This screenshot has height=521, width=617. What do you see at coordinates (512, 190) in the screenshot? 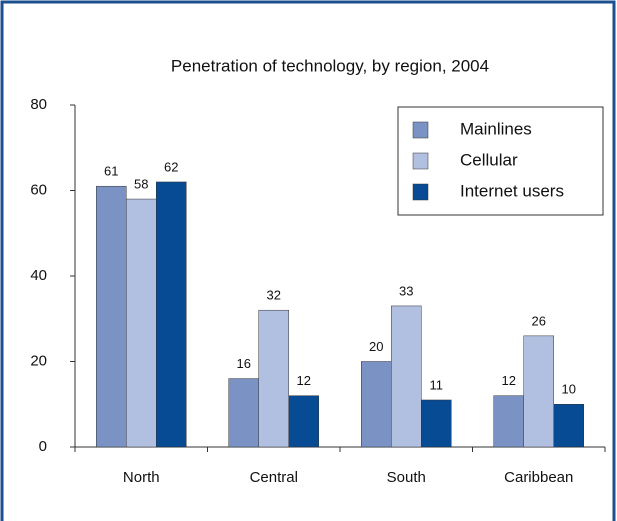
I see `legend-label: Internet users` at bounding box center [512, 190].